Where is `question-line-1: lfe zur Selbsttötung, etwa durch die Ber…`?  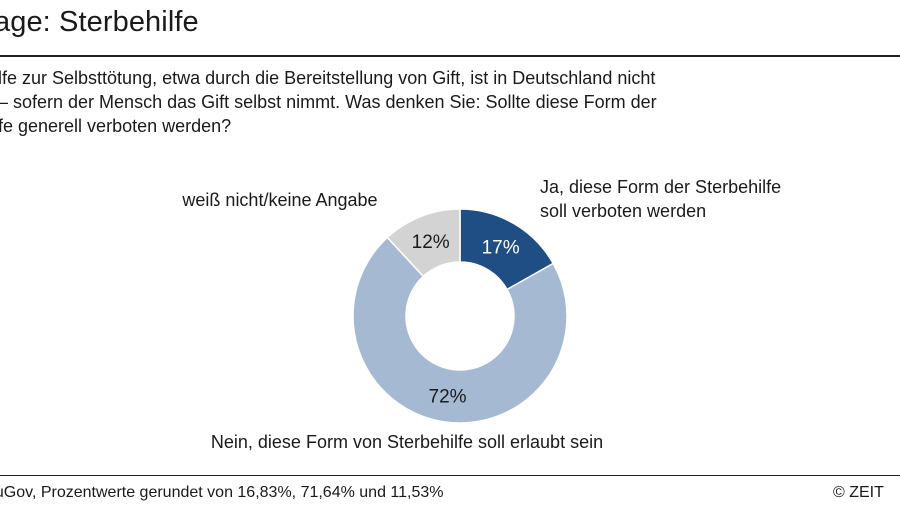 question-line-1: lfe zur Selbsttötung, etwa durch die Ber… is located at coordinates (328, 78).